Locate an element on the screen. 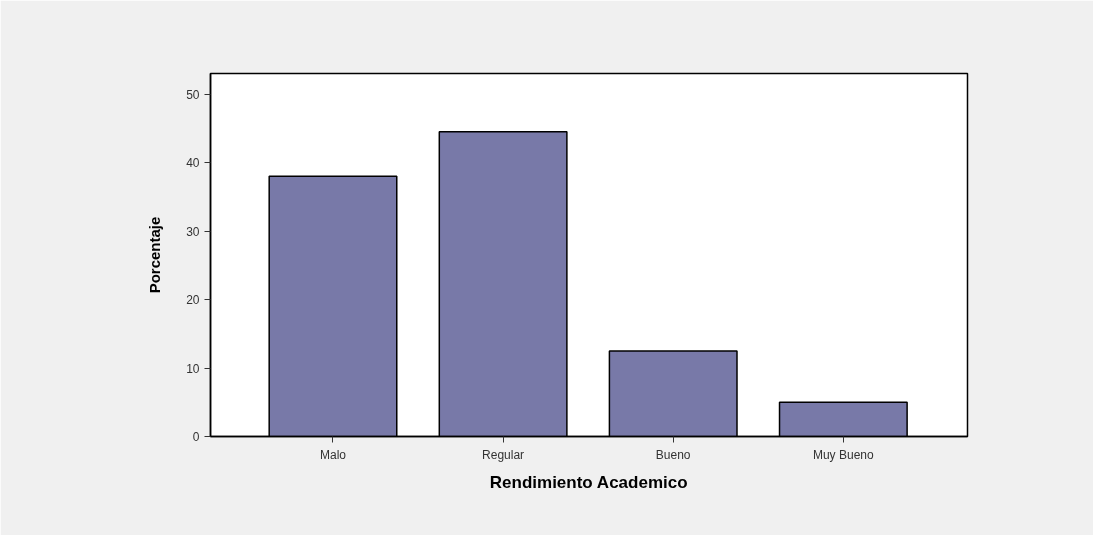 This screenshot has width=1093, height=535. x-tick-label: Malo is located at coordinates (333, 454).